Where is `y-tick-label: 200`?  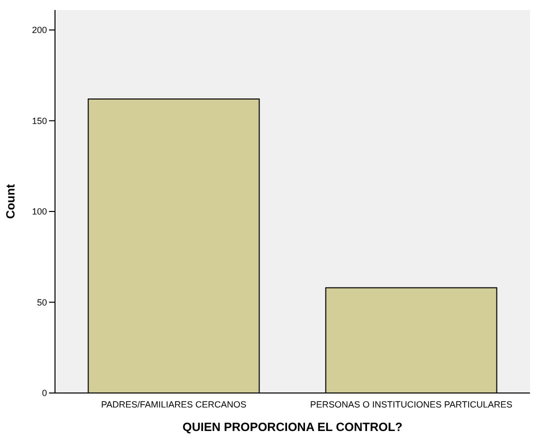 y-tick-label: 200 is located at coordinates (39, 30).